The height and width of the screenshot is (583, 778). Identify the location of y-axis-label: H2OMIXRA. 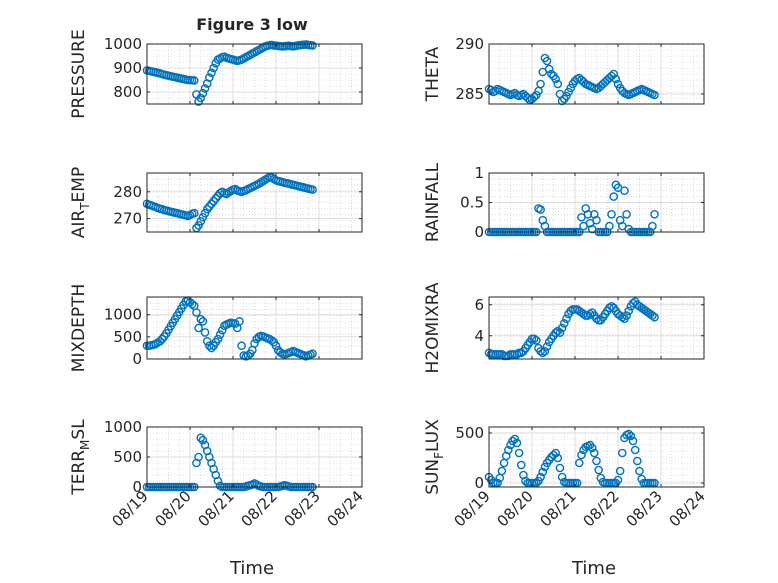
(433, 327).